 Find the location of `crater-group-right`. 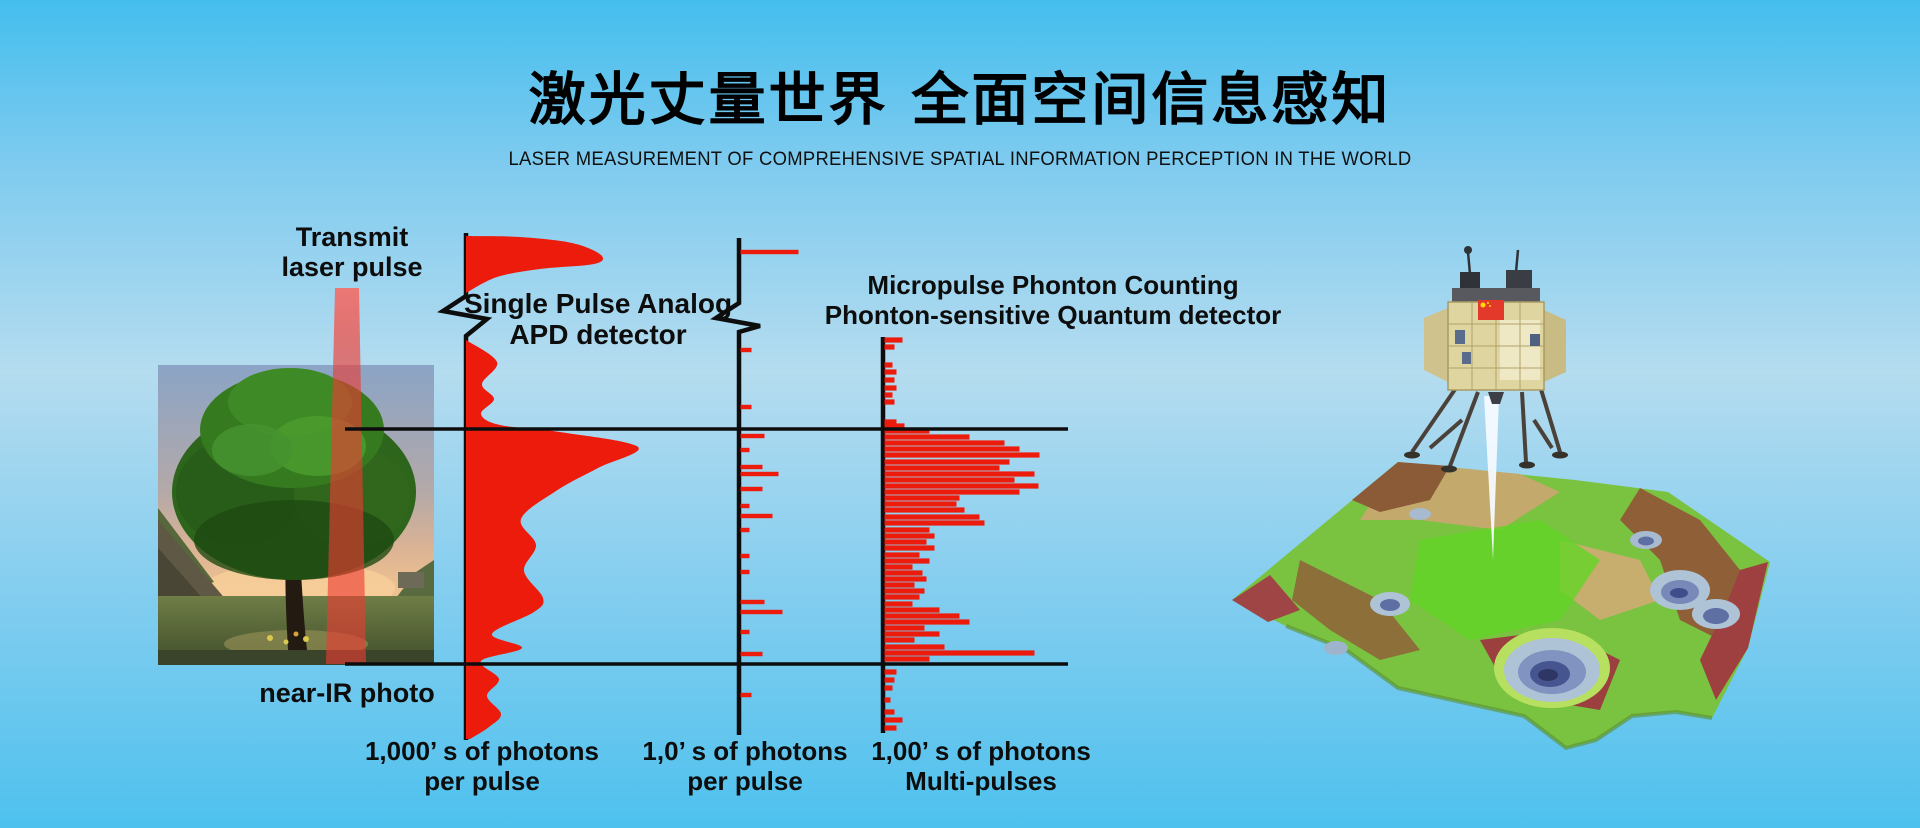

crater-group-right is located at coordinates (1685, 580).